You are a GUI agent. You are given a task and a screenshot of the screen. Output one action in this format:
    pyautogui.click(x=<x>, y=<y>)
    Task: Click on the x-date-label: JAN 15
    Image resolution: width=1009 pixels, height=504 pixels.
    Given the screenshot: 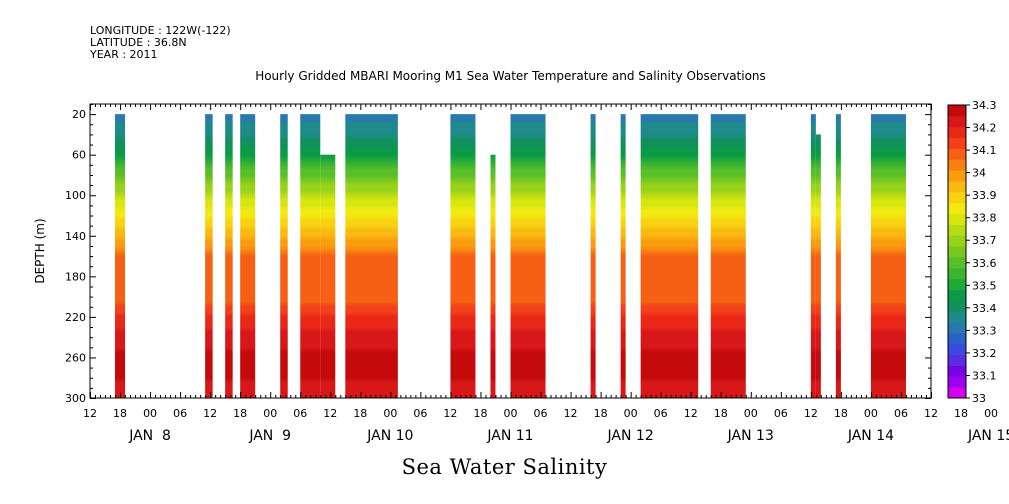 What is the action you would take?
    pyautogui.click(x=988, y=436)
    